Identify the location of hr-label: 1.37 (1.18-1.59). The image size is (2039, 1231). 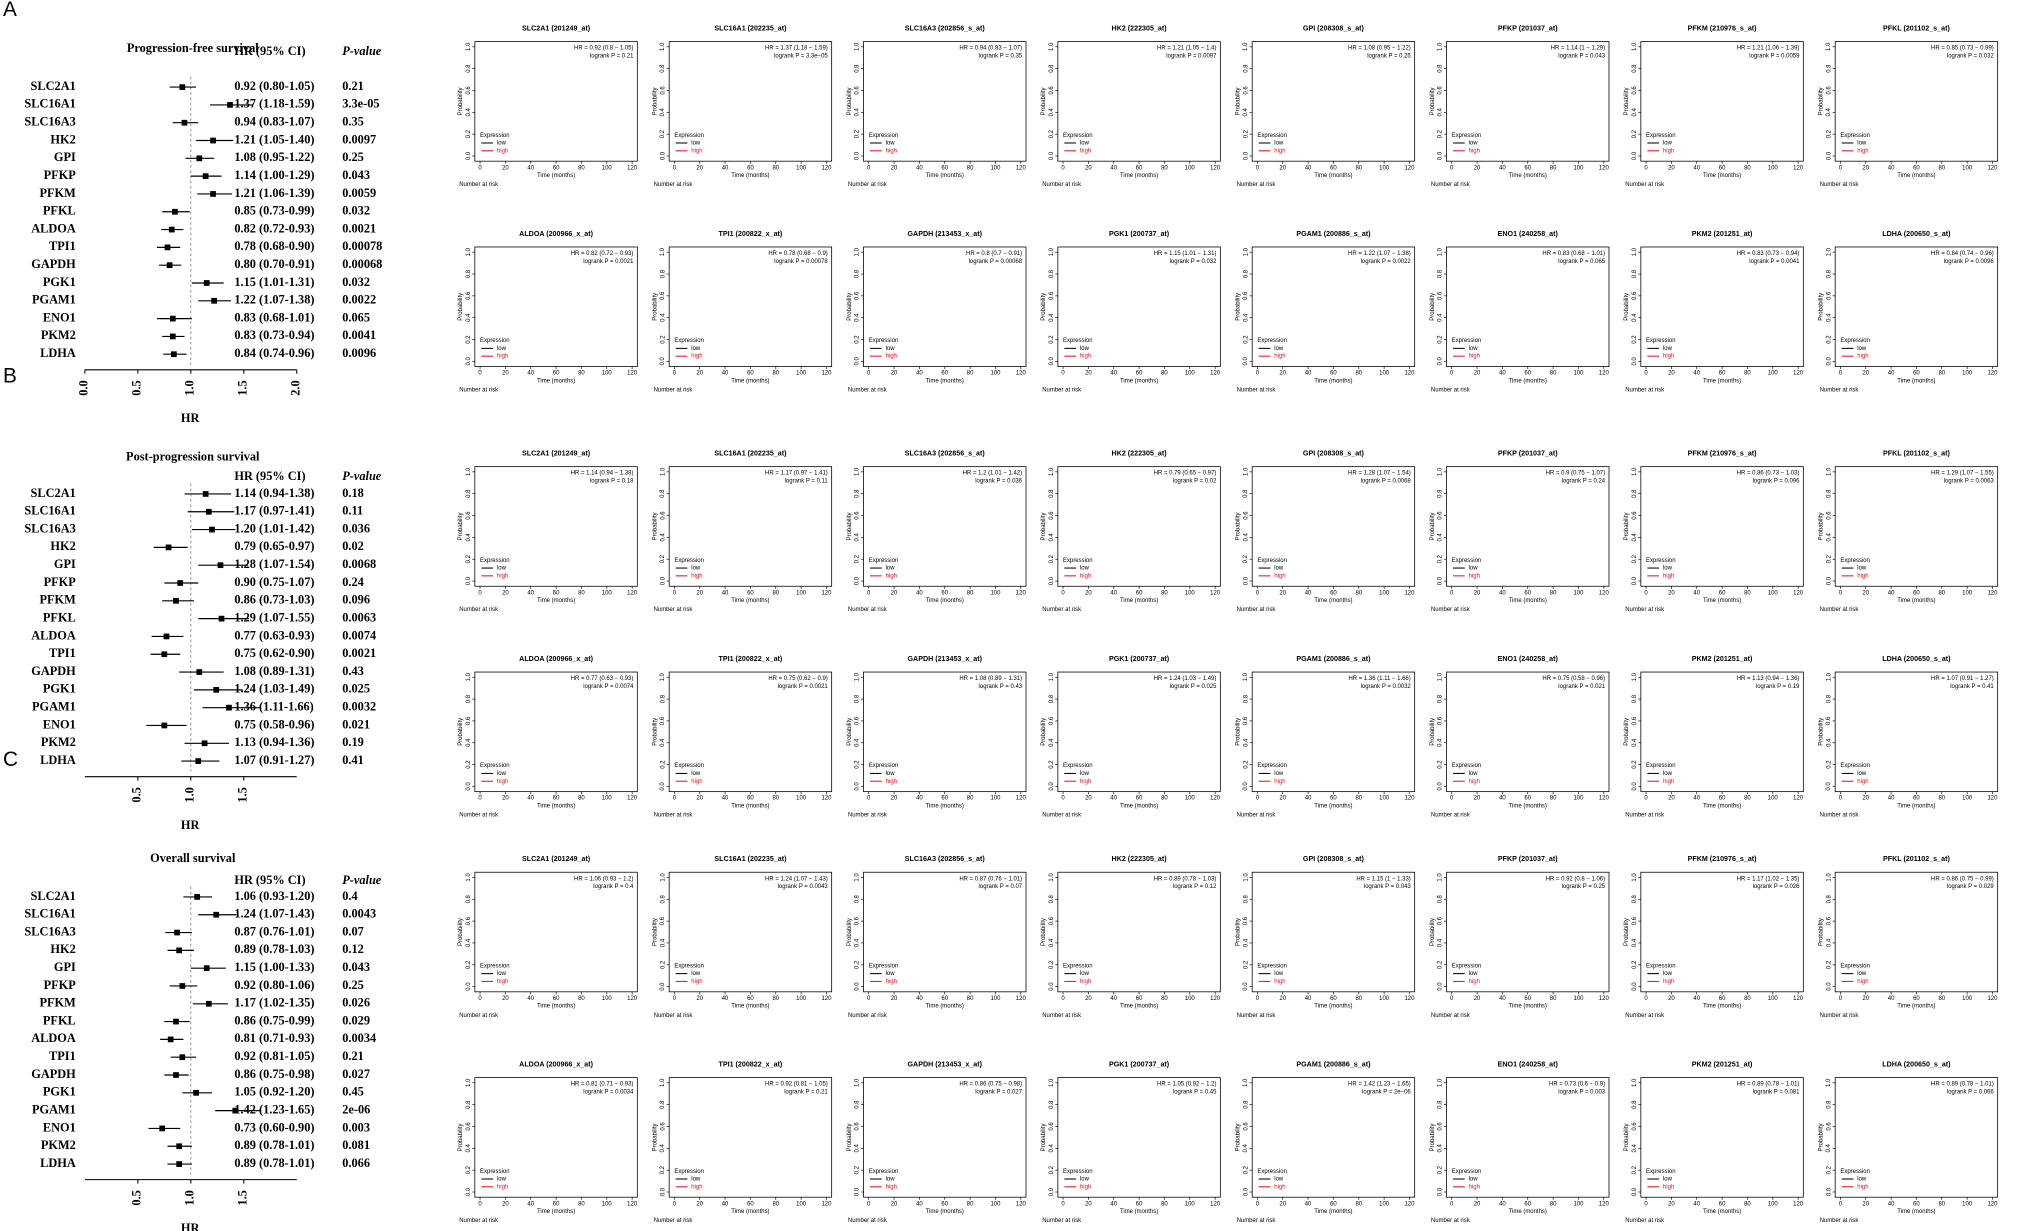
(274, 104).